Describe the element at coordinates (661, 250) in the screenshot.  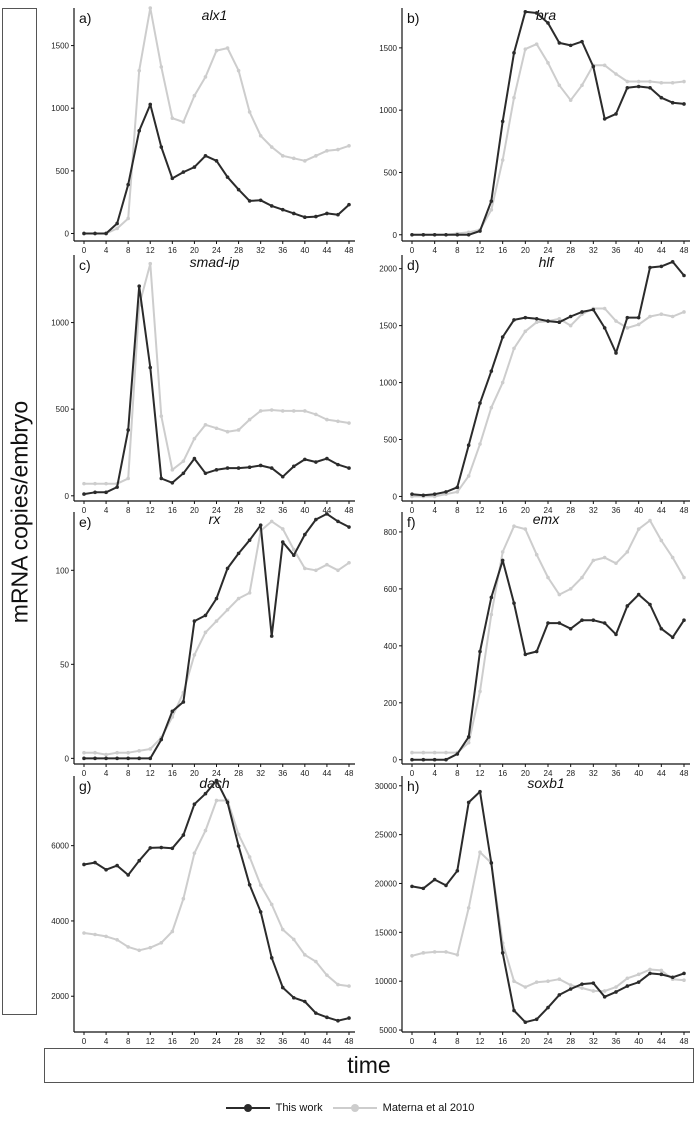
I see `x-tick-label: 44` at that location.